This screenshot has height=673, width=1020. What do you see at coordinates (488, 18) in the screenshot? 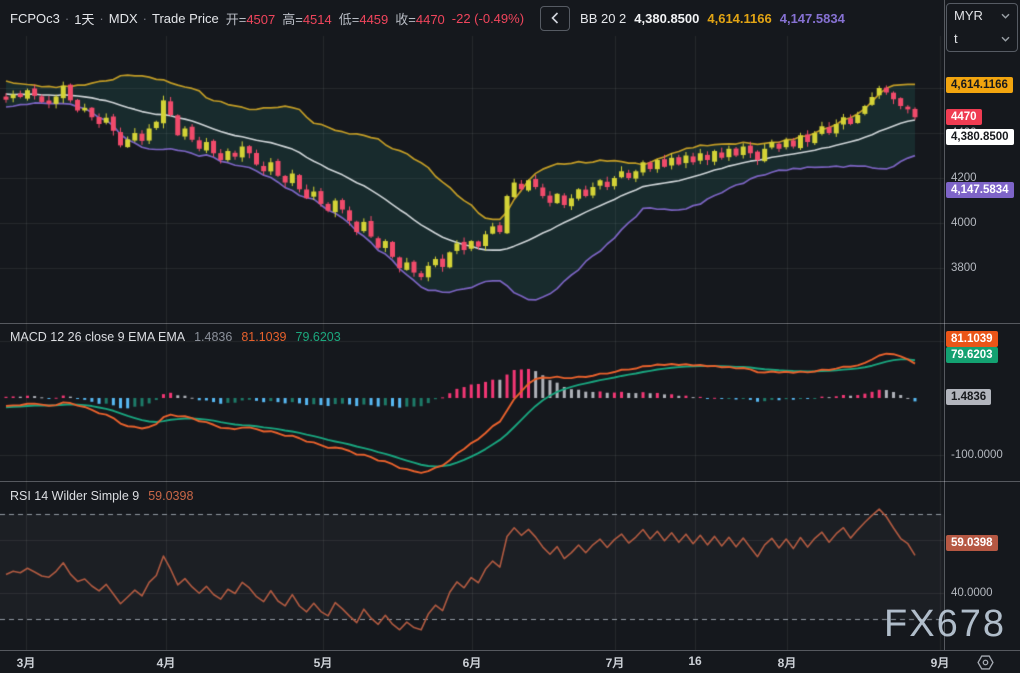
I see `change-value: -22 (-0.49%)` at bounding box center [488, 18].